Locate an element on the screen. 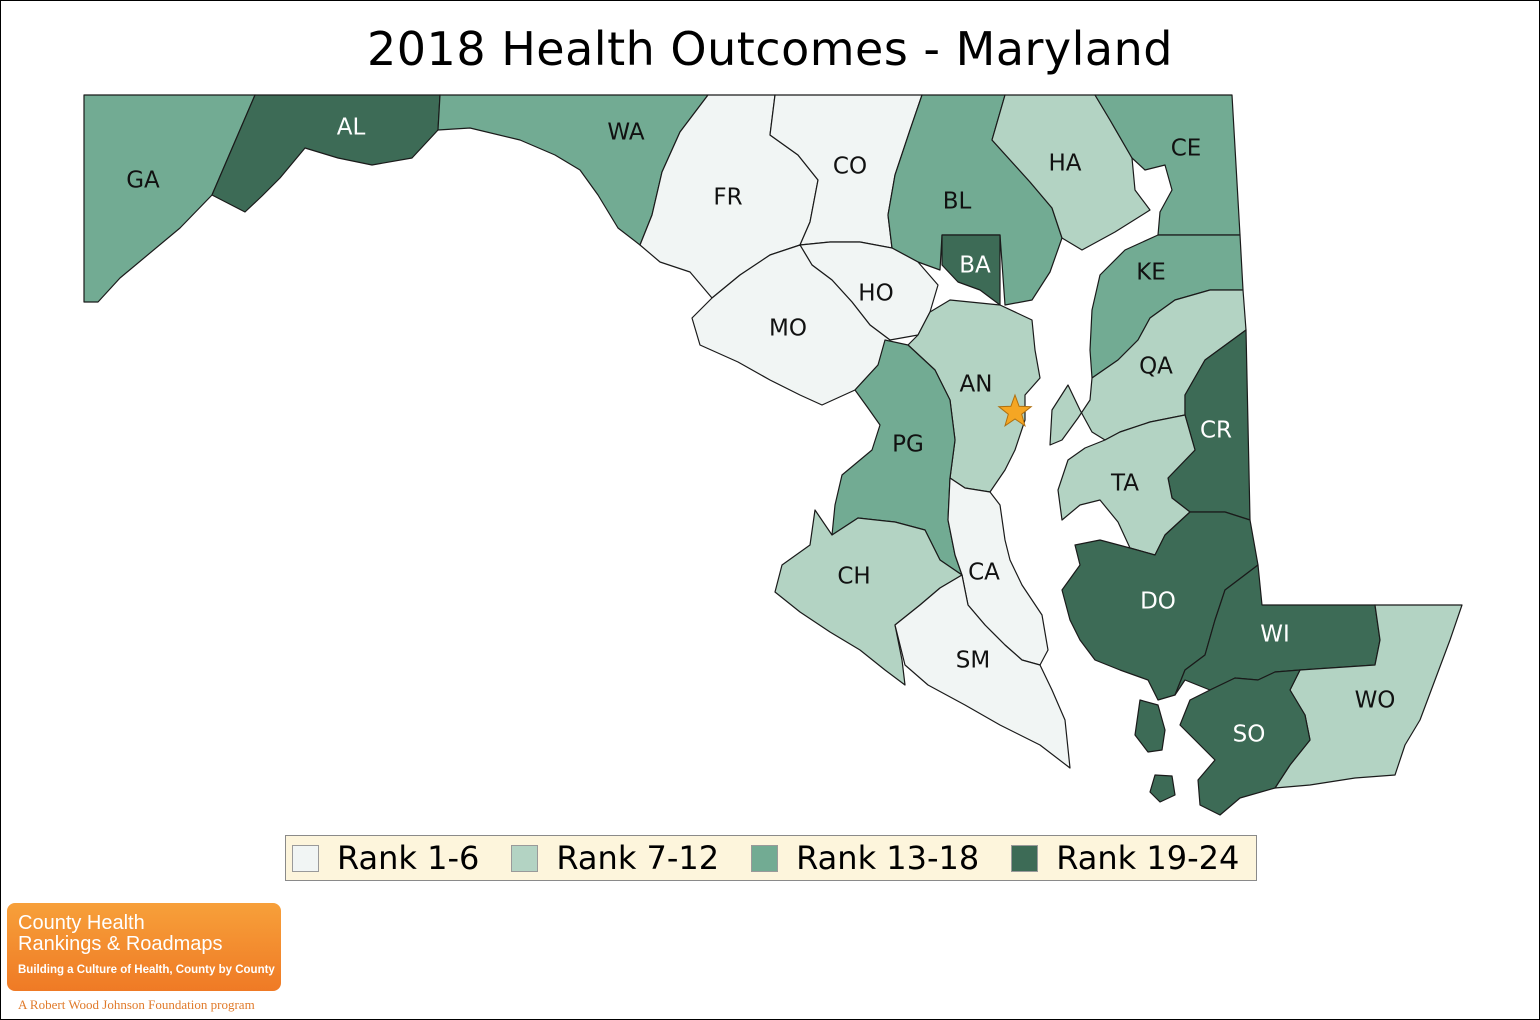 Image resolution: width=1540 pixels, height=1020 pixels. legend-label: Rank 7-12 is located at coordinates (638, 858).